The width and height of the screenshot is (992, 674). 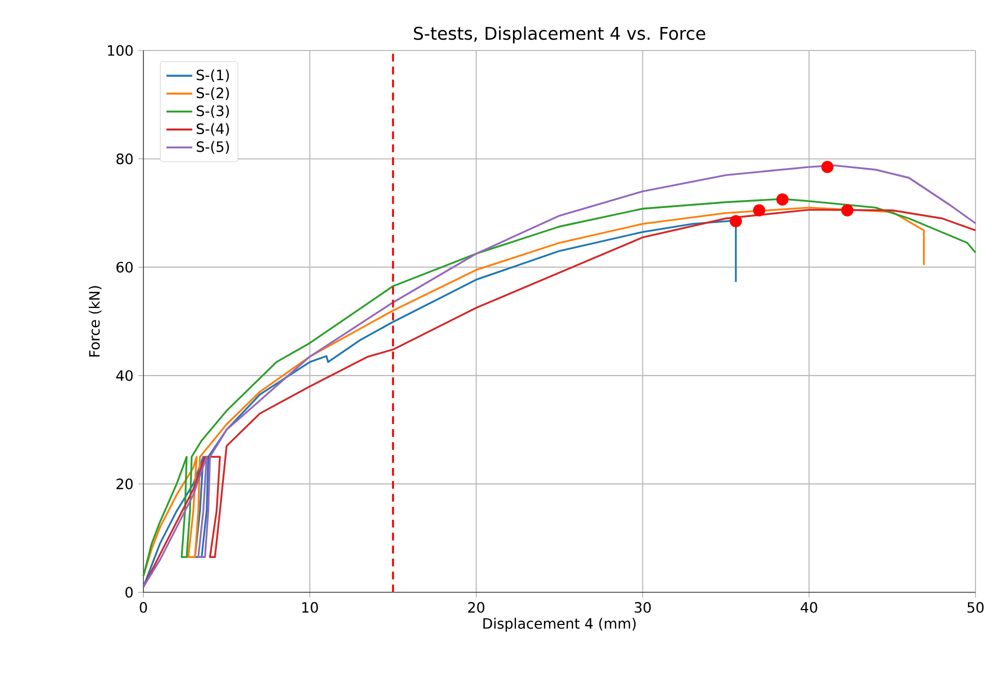 What do you see at coordinates (559, 625) in the screenshot?
I see `x-axis-title: Displacement 4 (mm)` at bounding box center [559, 625].